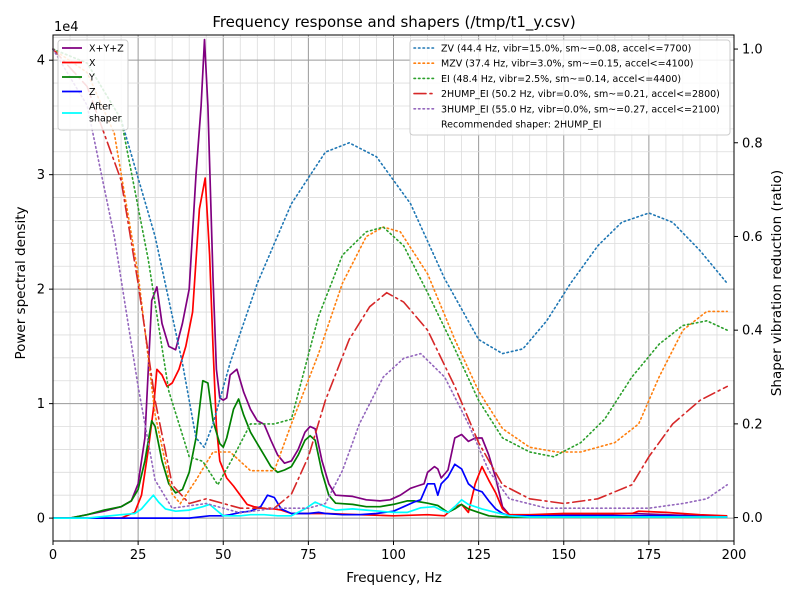  I want to click on legend-psd-label-3: Z, so click(92, 92).